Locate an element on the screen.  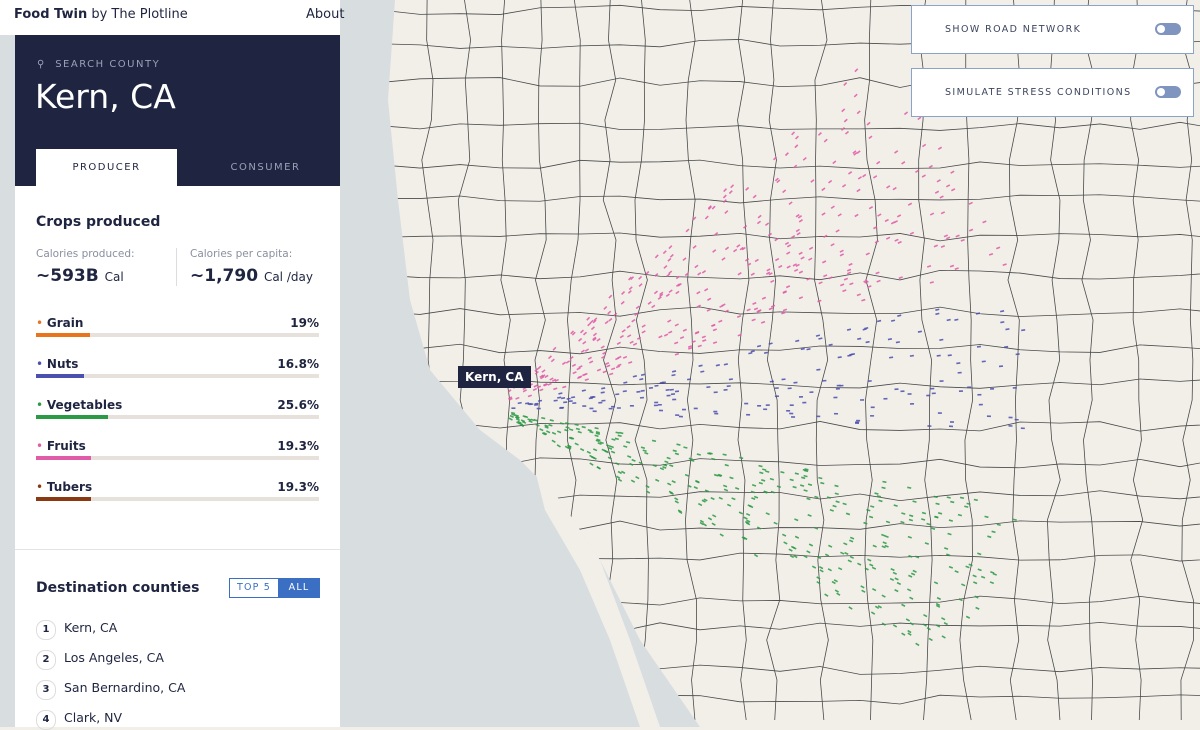
separator is located at coordinates (176, 267).